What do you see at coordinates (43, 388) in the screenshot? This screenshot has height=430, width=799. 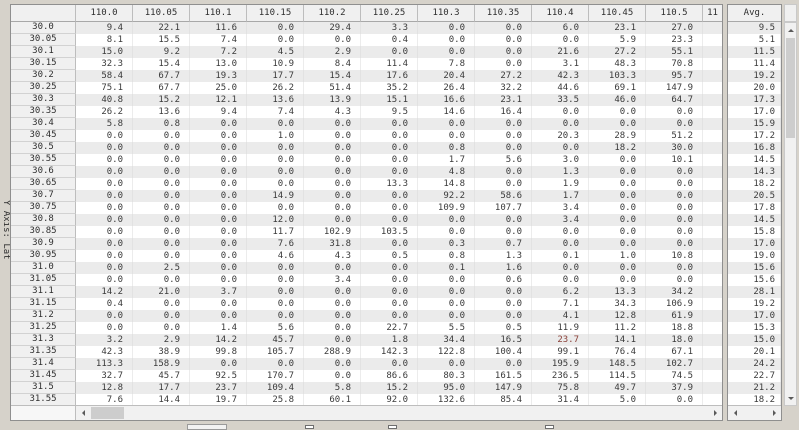 I see `row-header: 31.5` at bounding box center [43, 388].